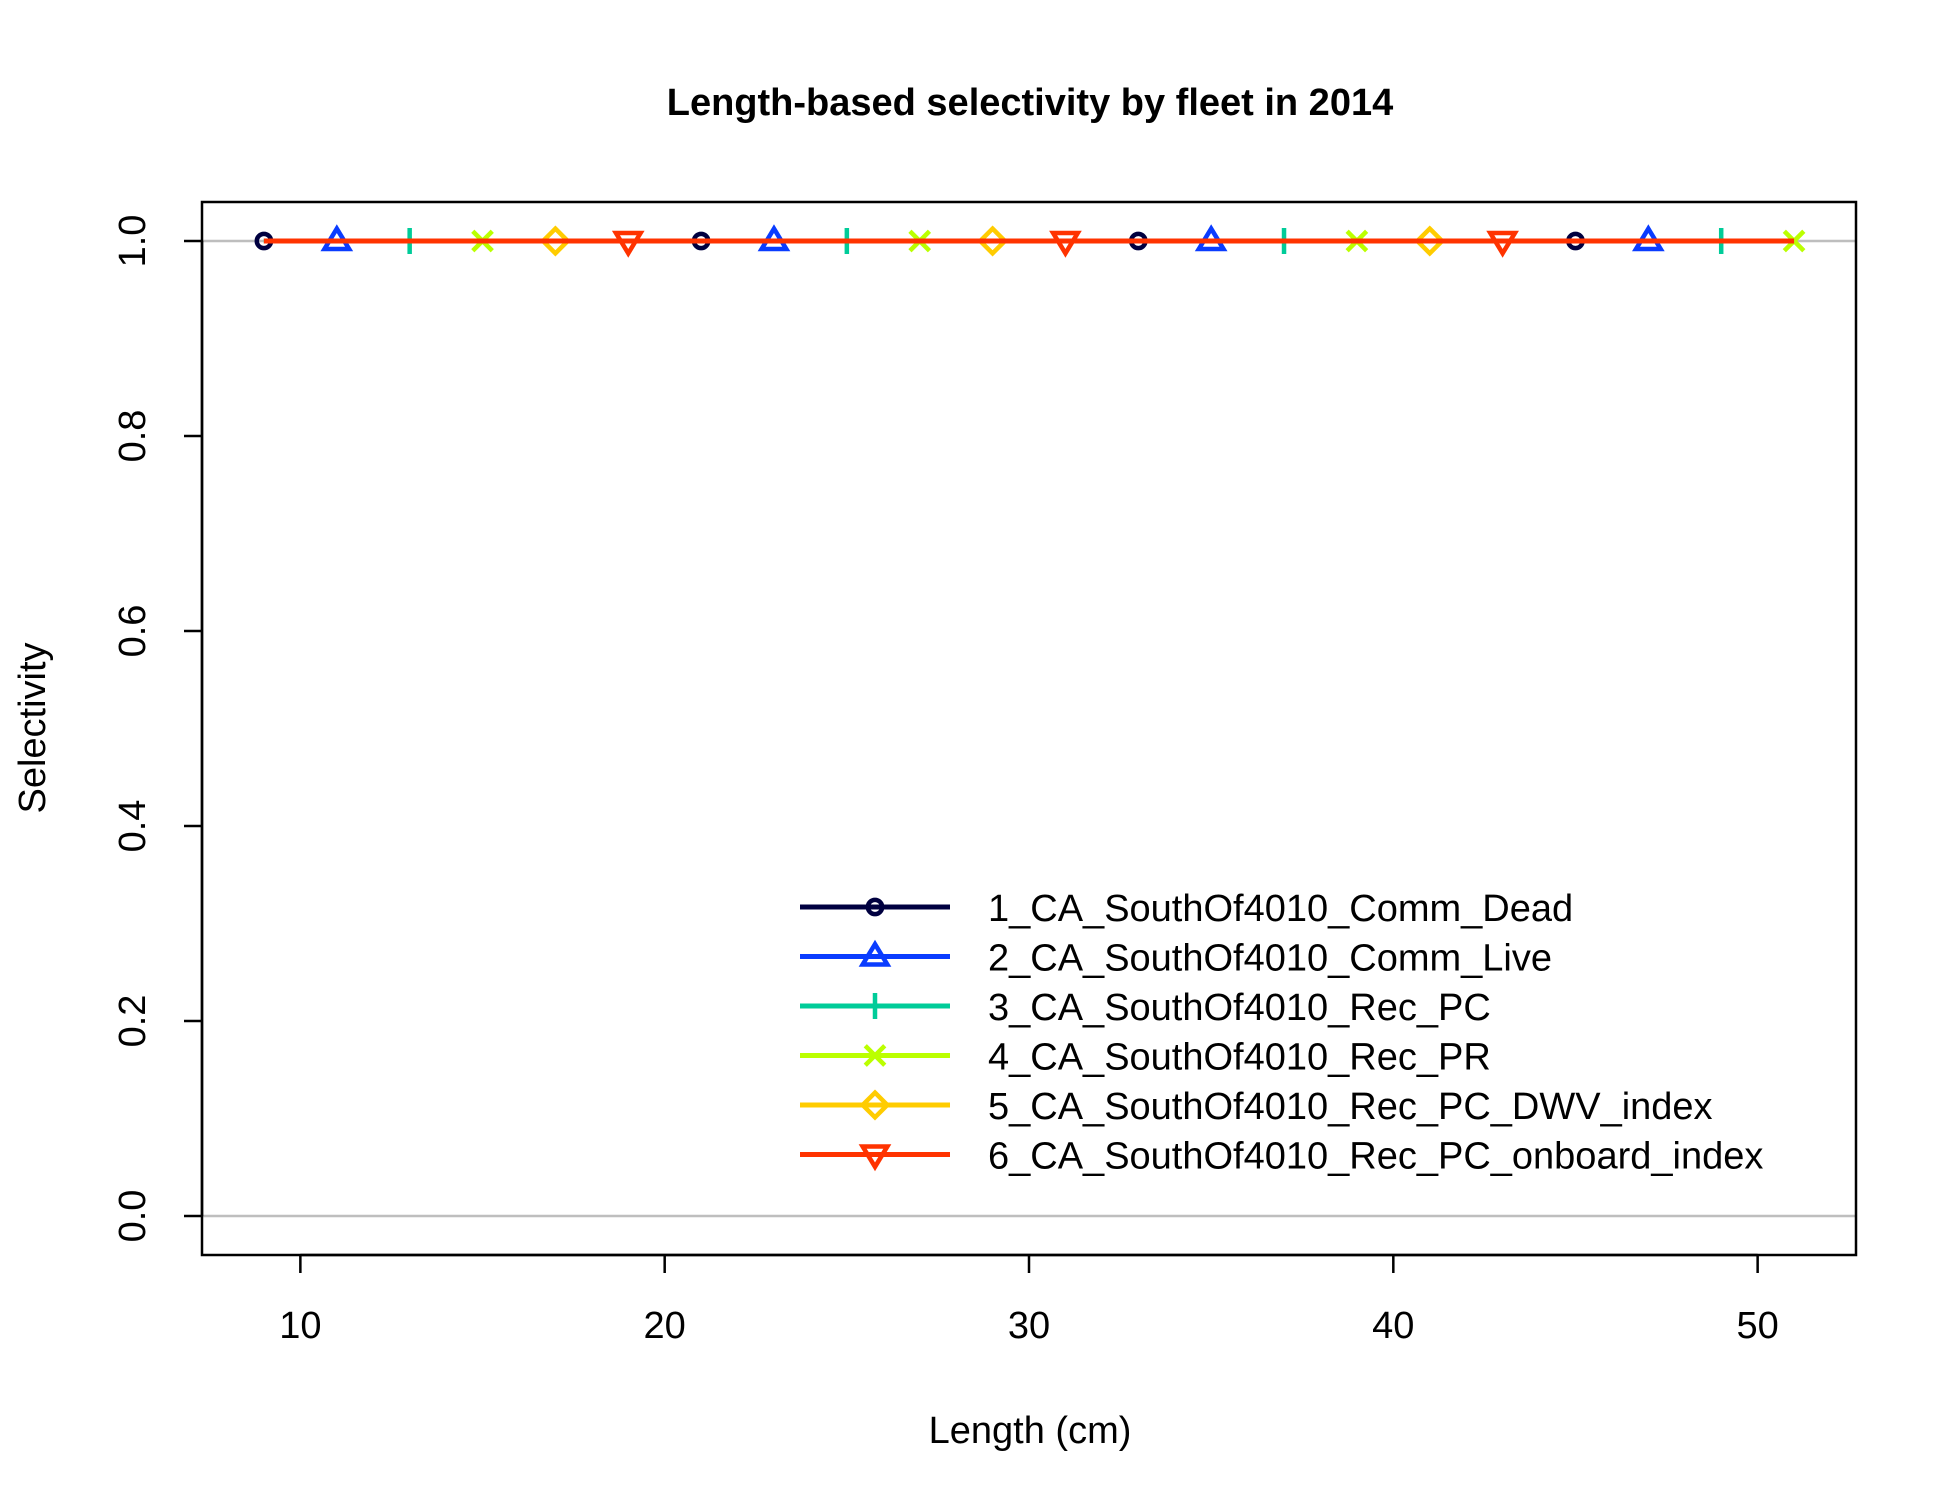 Image resolution: width=1950 pixels, height=1500 pixels. What do you see at coordinates (1375, 1157) in the screenshot?
I see `legend-label: 6_CA_SouthOf4010_Rec_PC_onboard_index` at bounding box center [1375, 1157].